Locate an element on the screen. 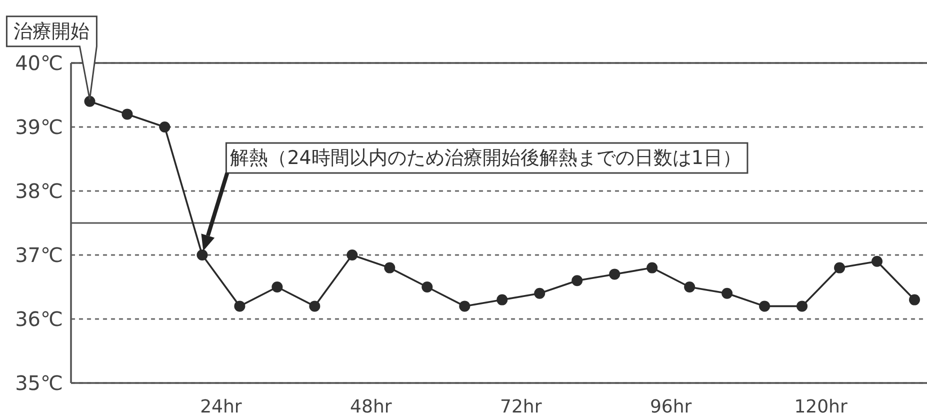 This screenshot has width=927, height=419. y-tick-label: 40℃ is located at coordinates (39, 63).